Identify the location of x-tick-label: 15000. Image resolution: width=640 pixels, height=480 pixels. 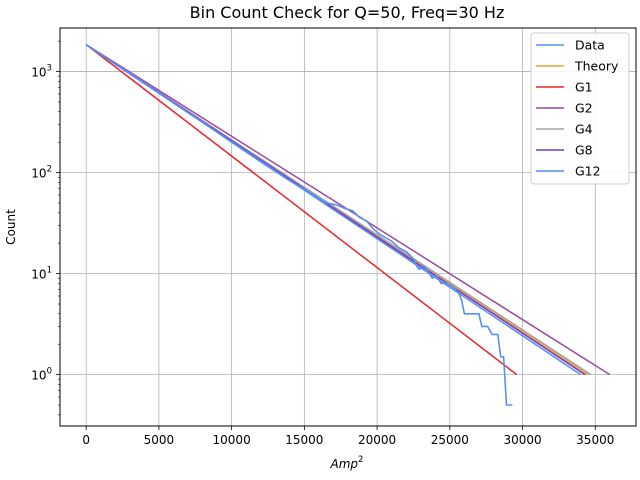
(304, 440).